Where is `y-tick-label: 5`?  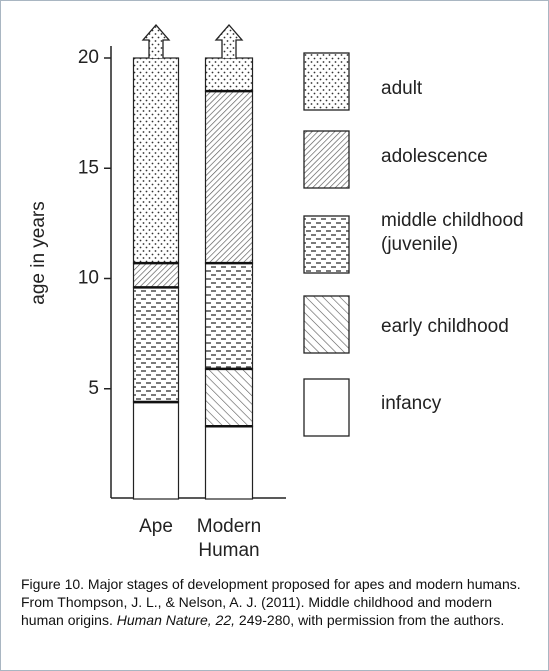
y-tick-label: 5 is located at coordinates (93, 388).